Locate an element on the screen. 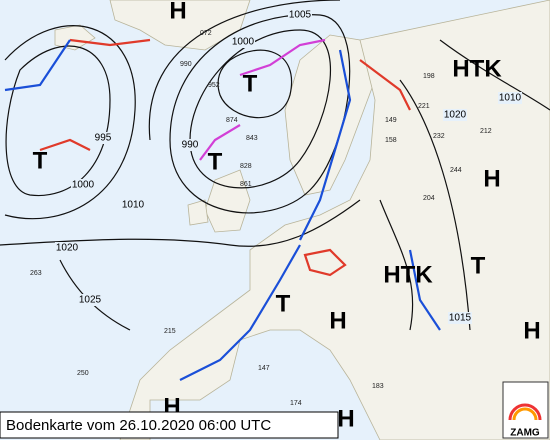 The image size is (550, 440). isobar-label: 1015 is located at coordinates (460, 318).